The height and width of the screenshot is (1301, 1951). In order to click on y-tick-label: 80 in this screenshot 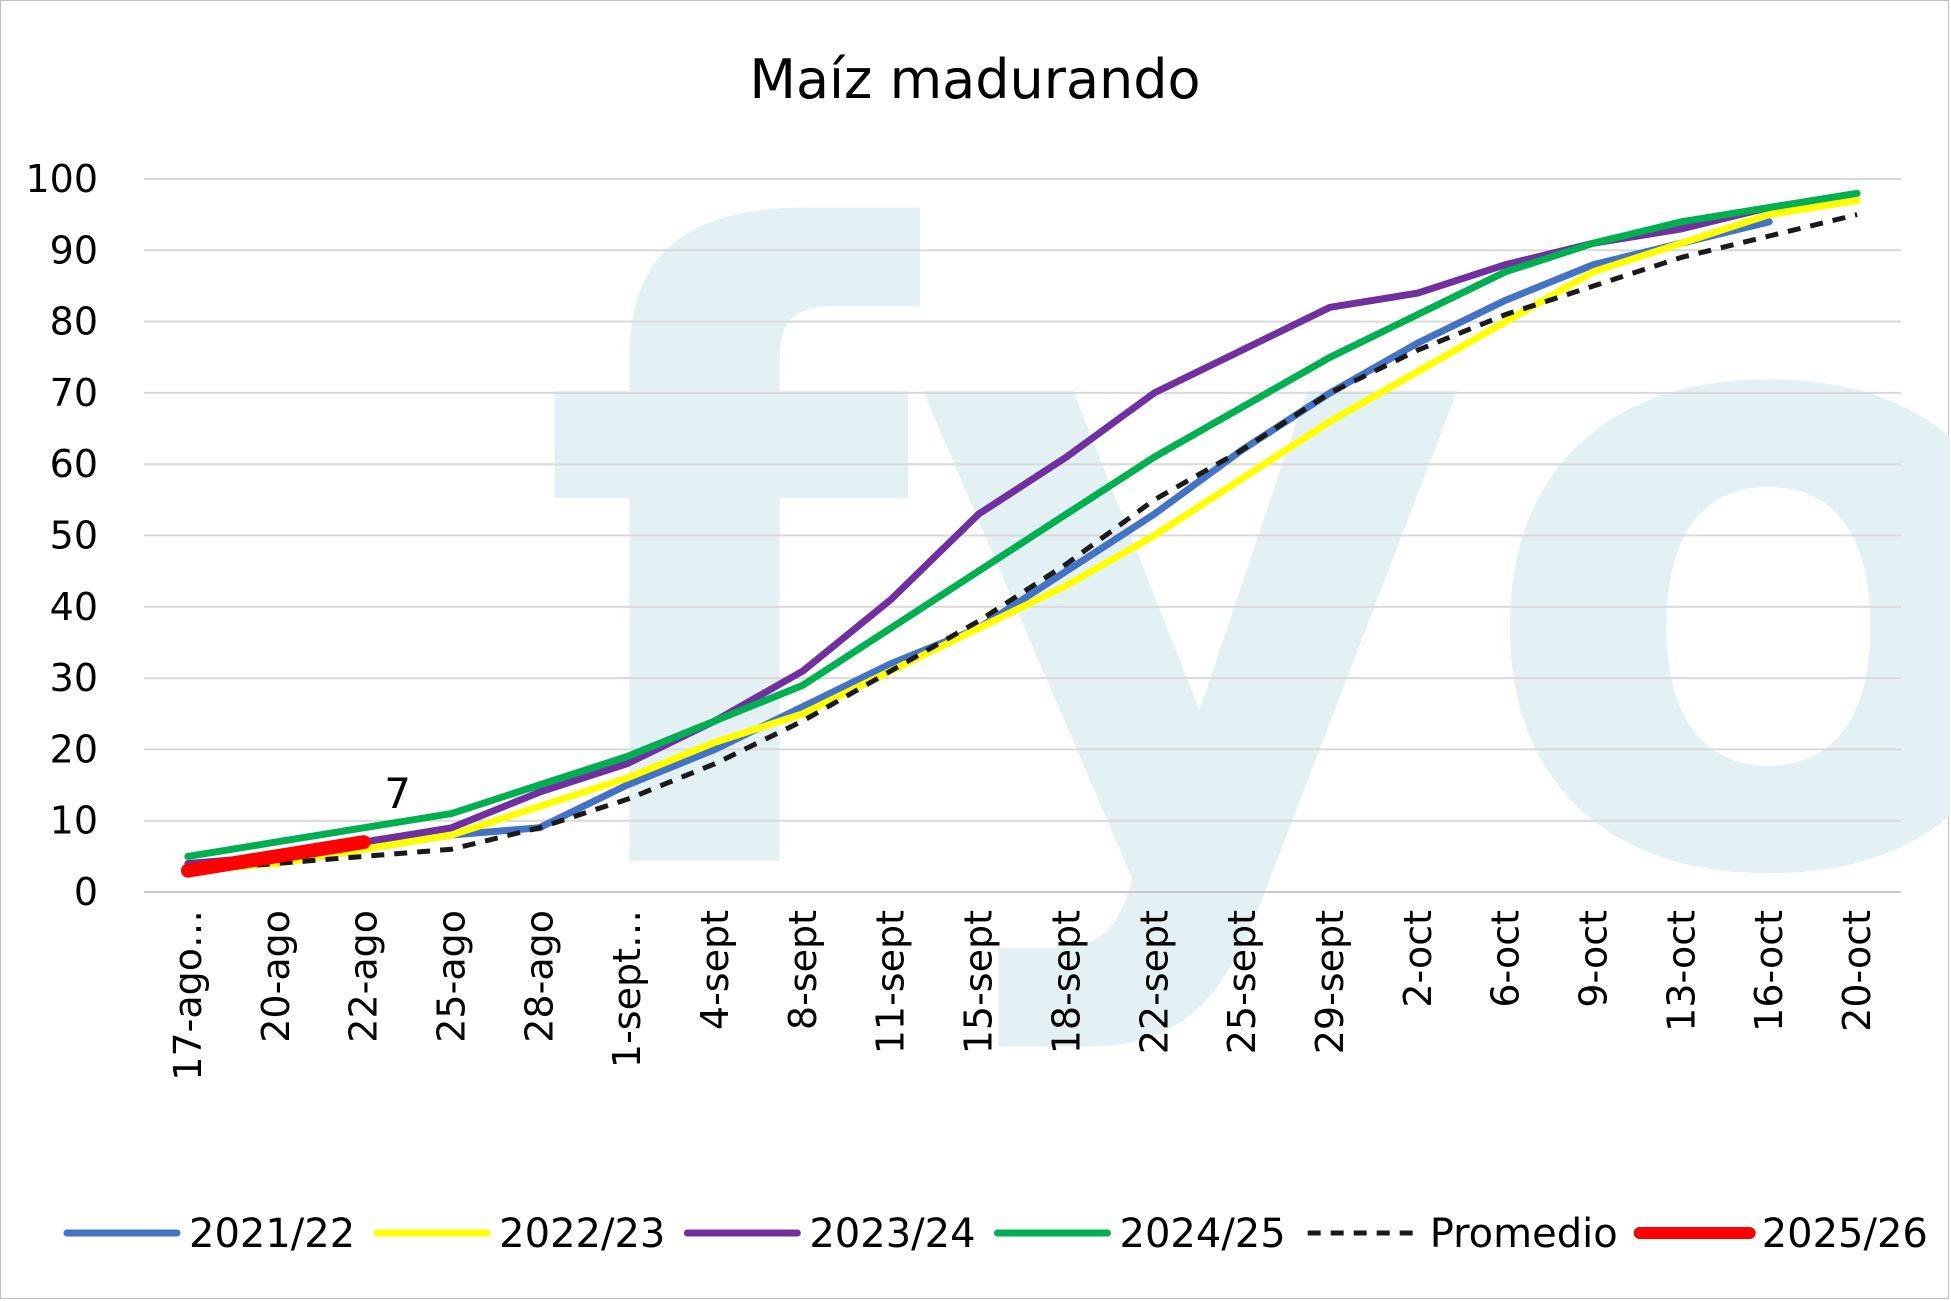, I will do `click(74, 322)`.